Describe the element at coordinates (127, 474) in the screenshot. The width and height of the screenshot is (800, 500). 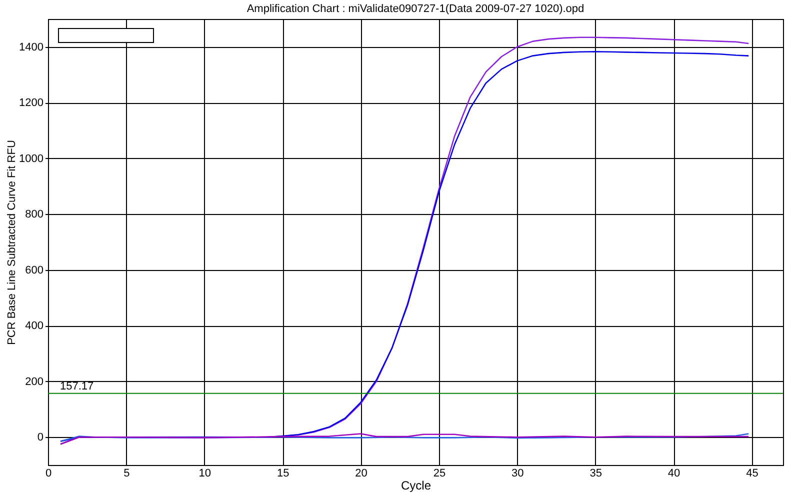
I see `x-tick-label: 5` at that location.